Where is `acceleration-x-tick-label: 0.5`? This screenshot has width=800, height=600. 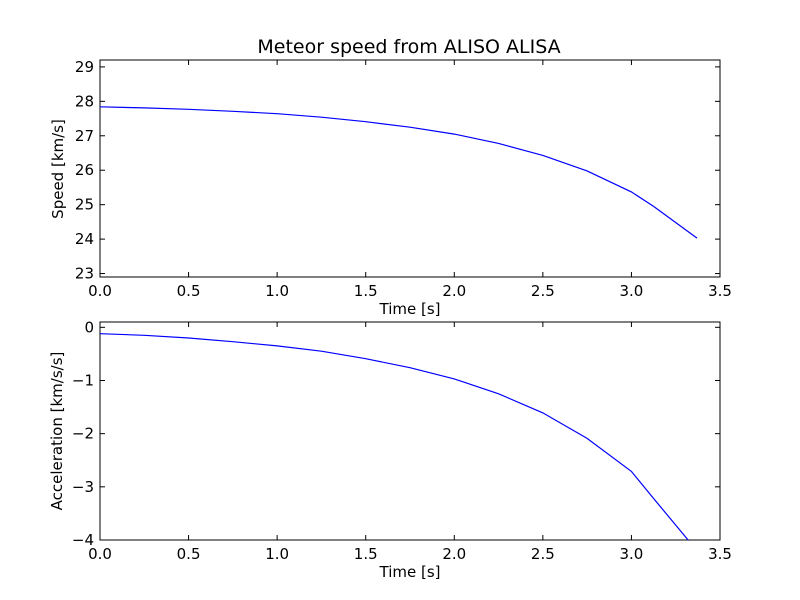
acceleration-x-tick-label: 0.5 is located at coordinates (189, 554).